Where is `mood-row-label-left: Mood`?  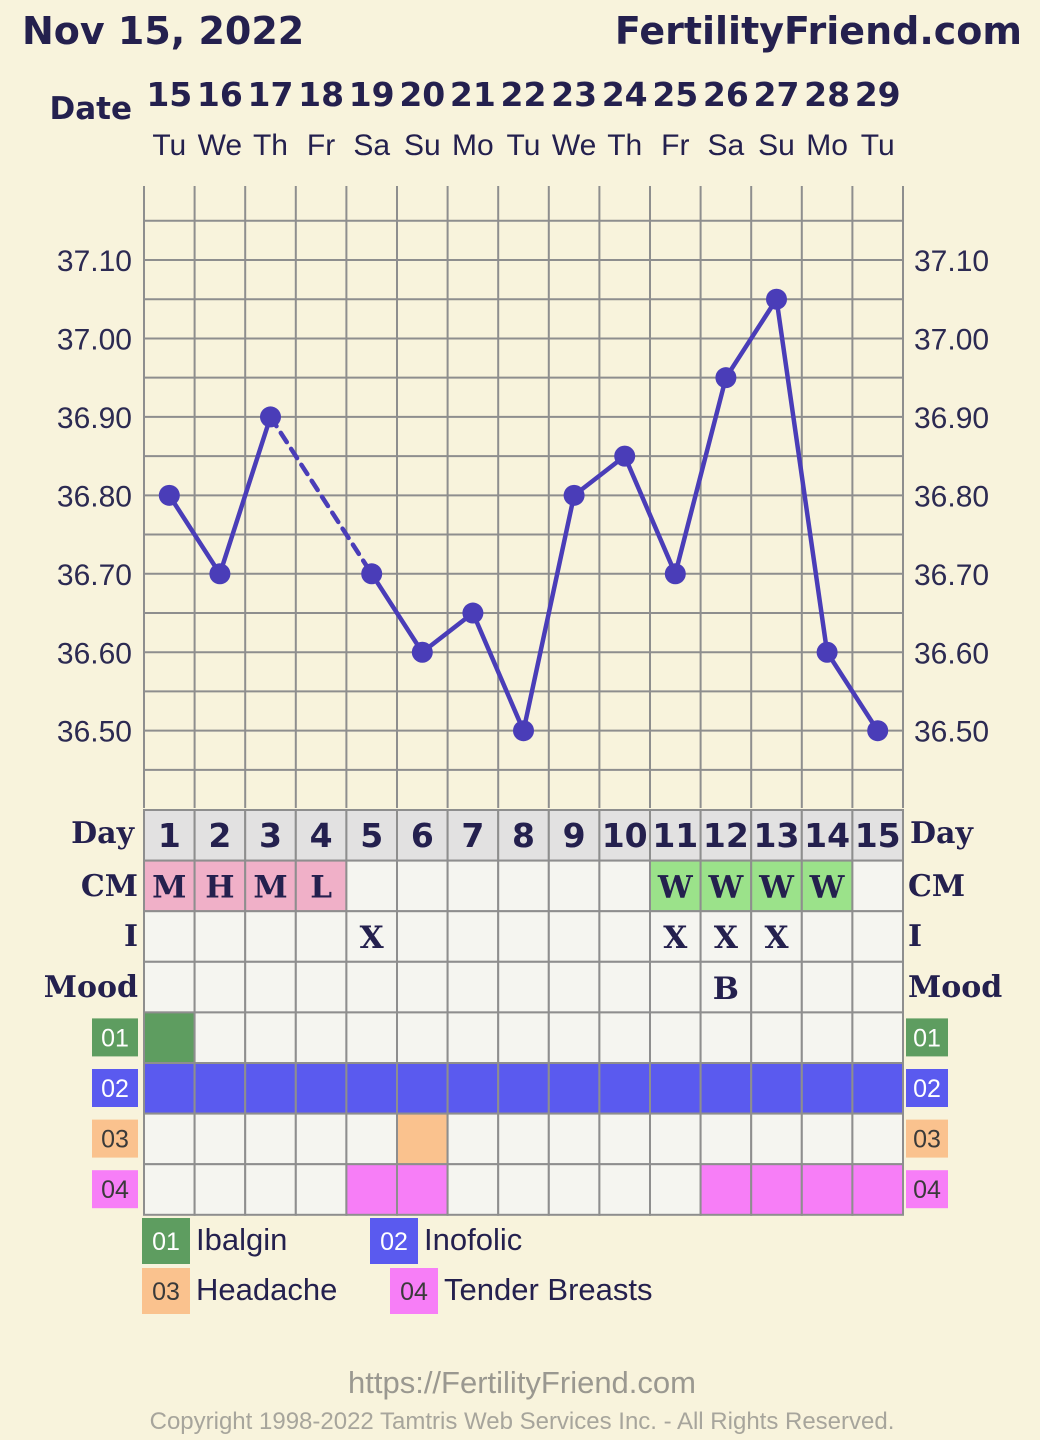
mood-row-label-left: Mood is located at coordinates (91, 987).